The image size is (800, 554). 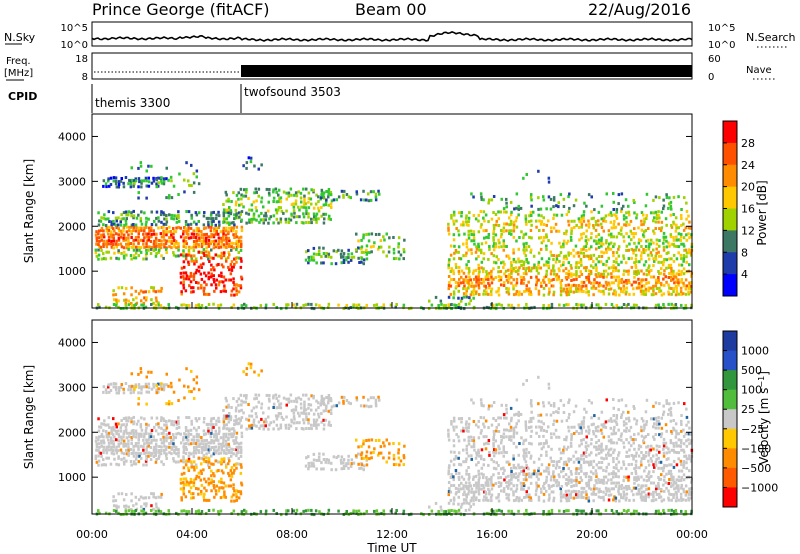 What do you see at coordinates (466, 71) in the screenshot?
I see `nave-block-twofsound` at bounding box center [466, 71].